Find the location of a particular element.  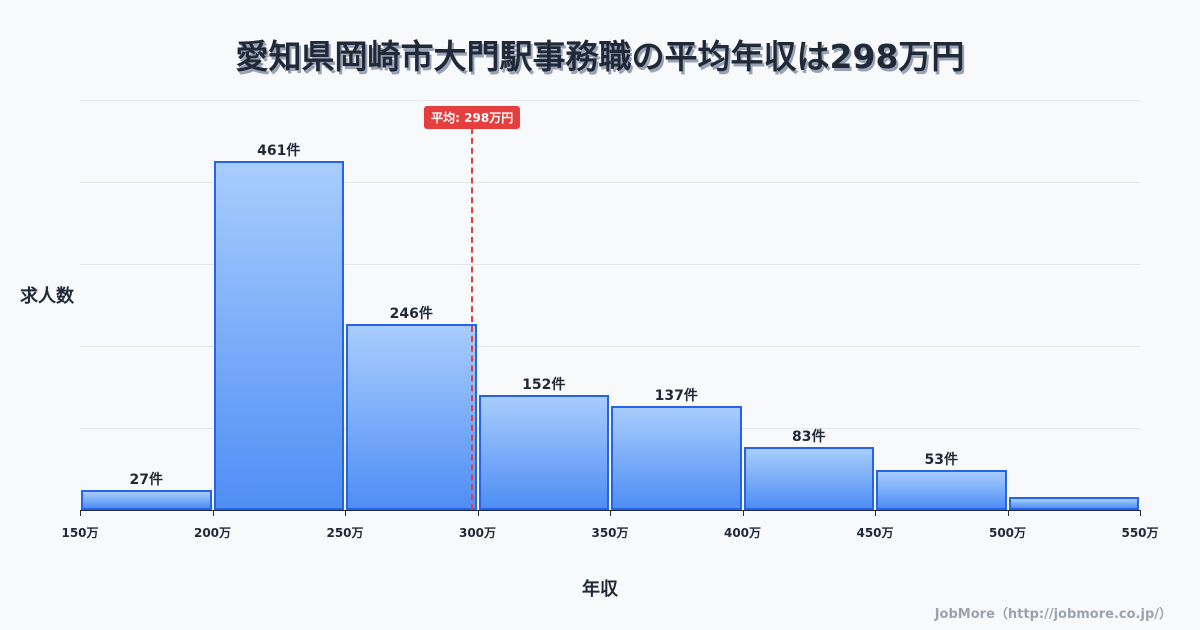

x-tick-label: 400万 is located at coordinates (742, 533).